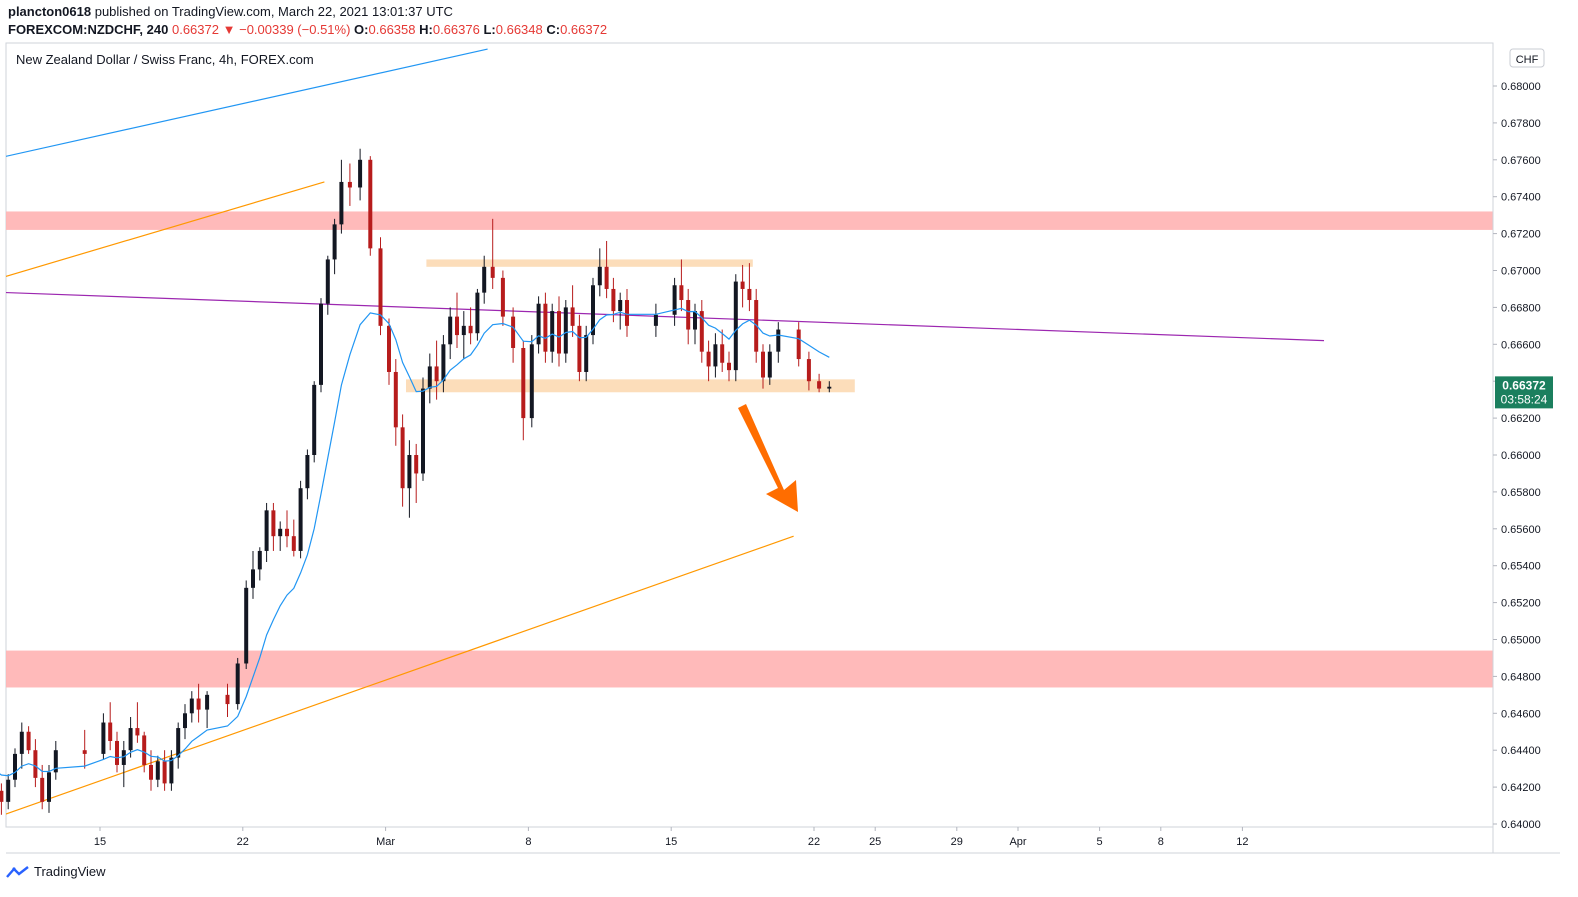 This screenshot has height=897, width=1578. What do you see at coordinates (1521, 751) in the screenshot?
I see `price-tick-label: 0.64400` at bounding box center [1521, 751].